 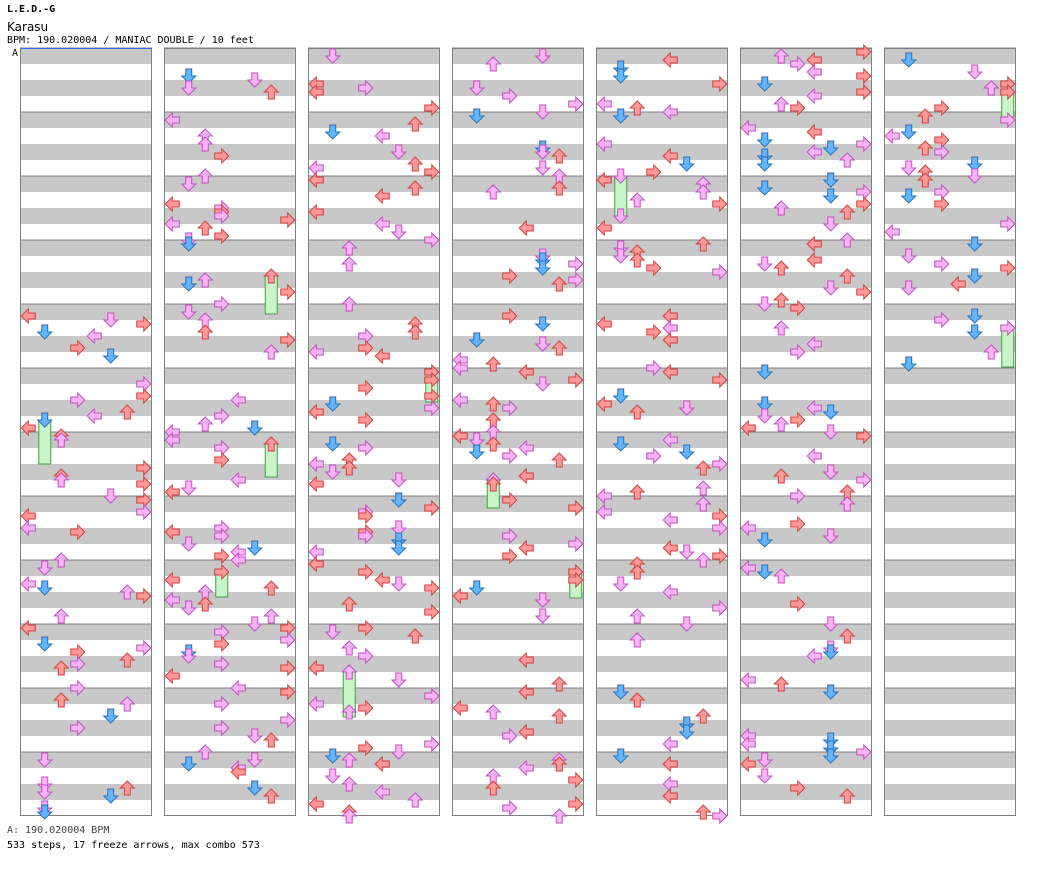 What do you see at coordinates (230, 432) in the screenshot?
I see `chart-column-frame` at bounding box center [230, 432].